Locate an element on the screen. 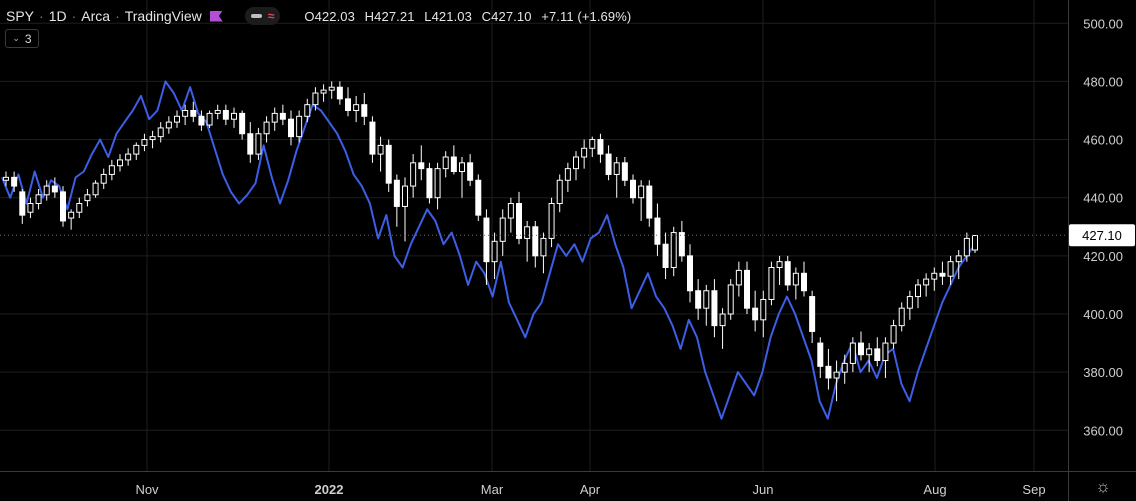 The image size is (1136, 501). low-value: L421.03 is located at coordinates (448, 16).